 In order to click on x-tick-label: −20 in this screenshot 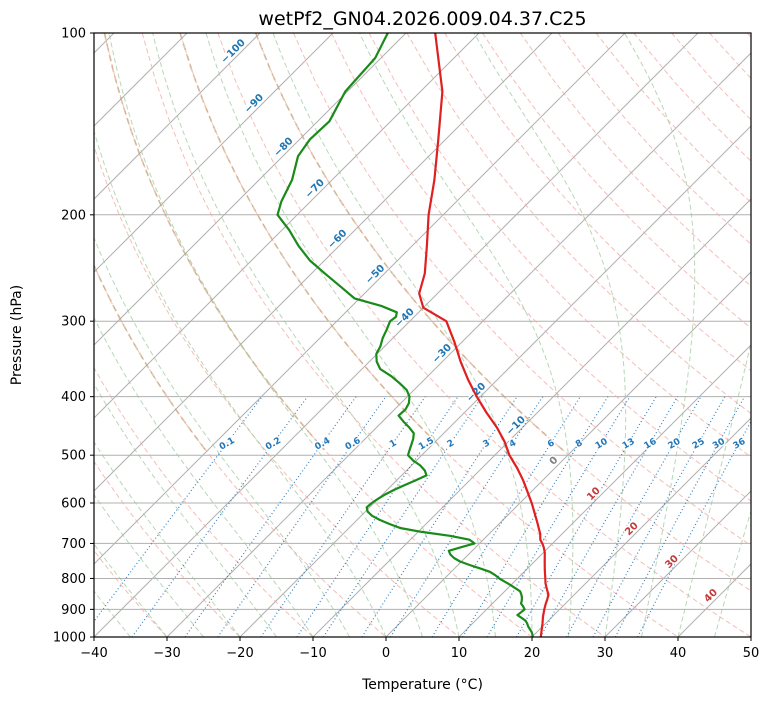, I will do `click(239, 653)`.